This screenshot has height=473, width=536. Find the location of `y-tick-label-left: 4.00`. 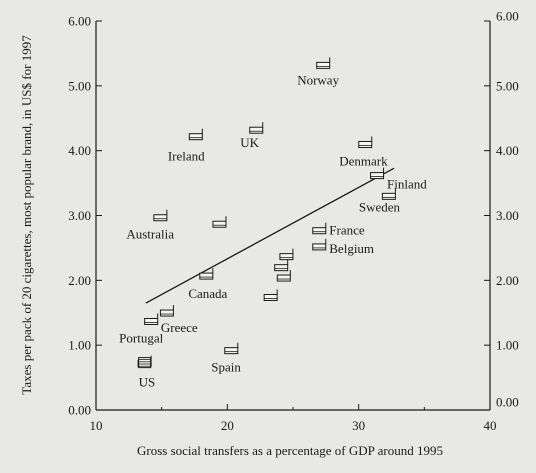

y-tick-label-left: 4.00 is located at coordinates (79, 150).